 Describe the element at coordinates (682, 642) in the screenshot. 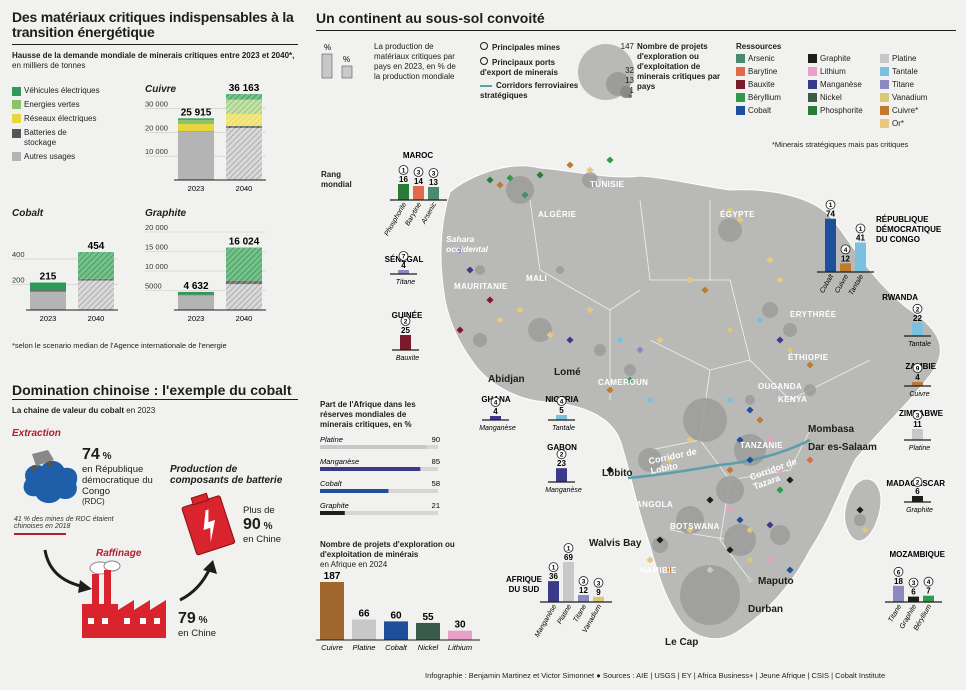

I see `city-le-cap: Le Cap` at that location.